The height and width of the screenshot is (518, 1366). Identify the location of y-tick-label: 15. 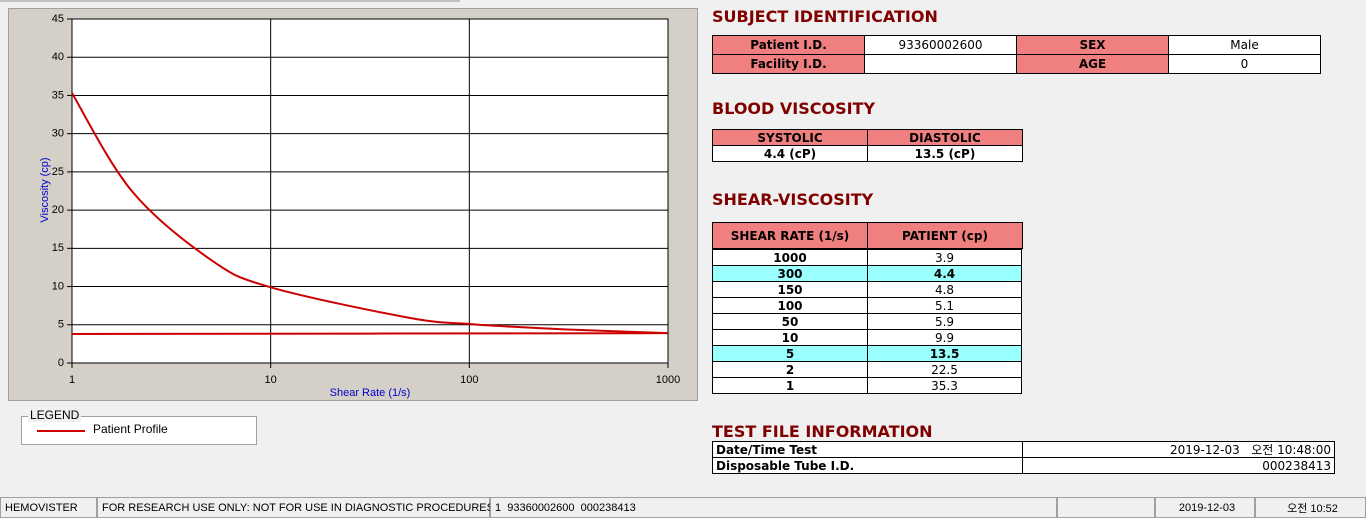
(58, 248).